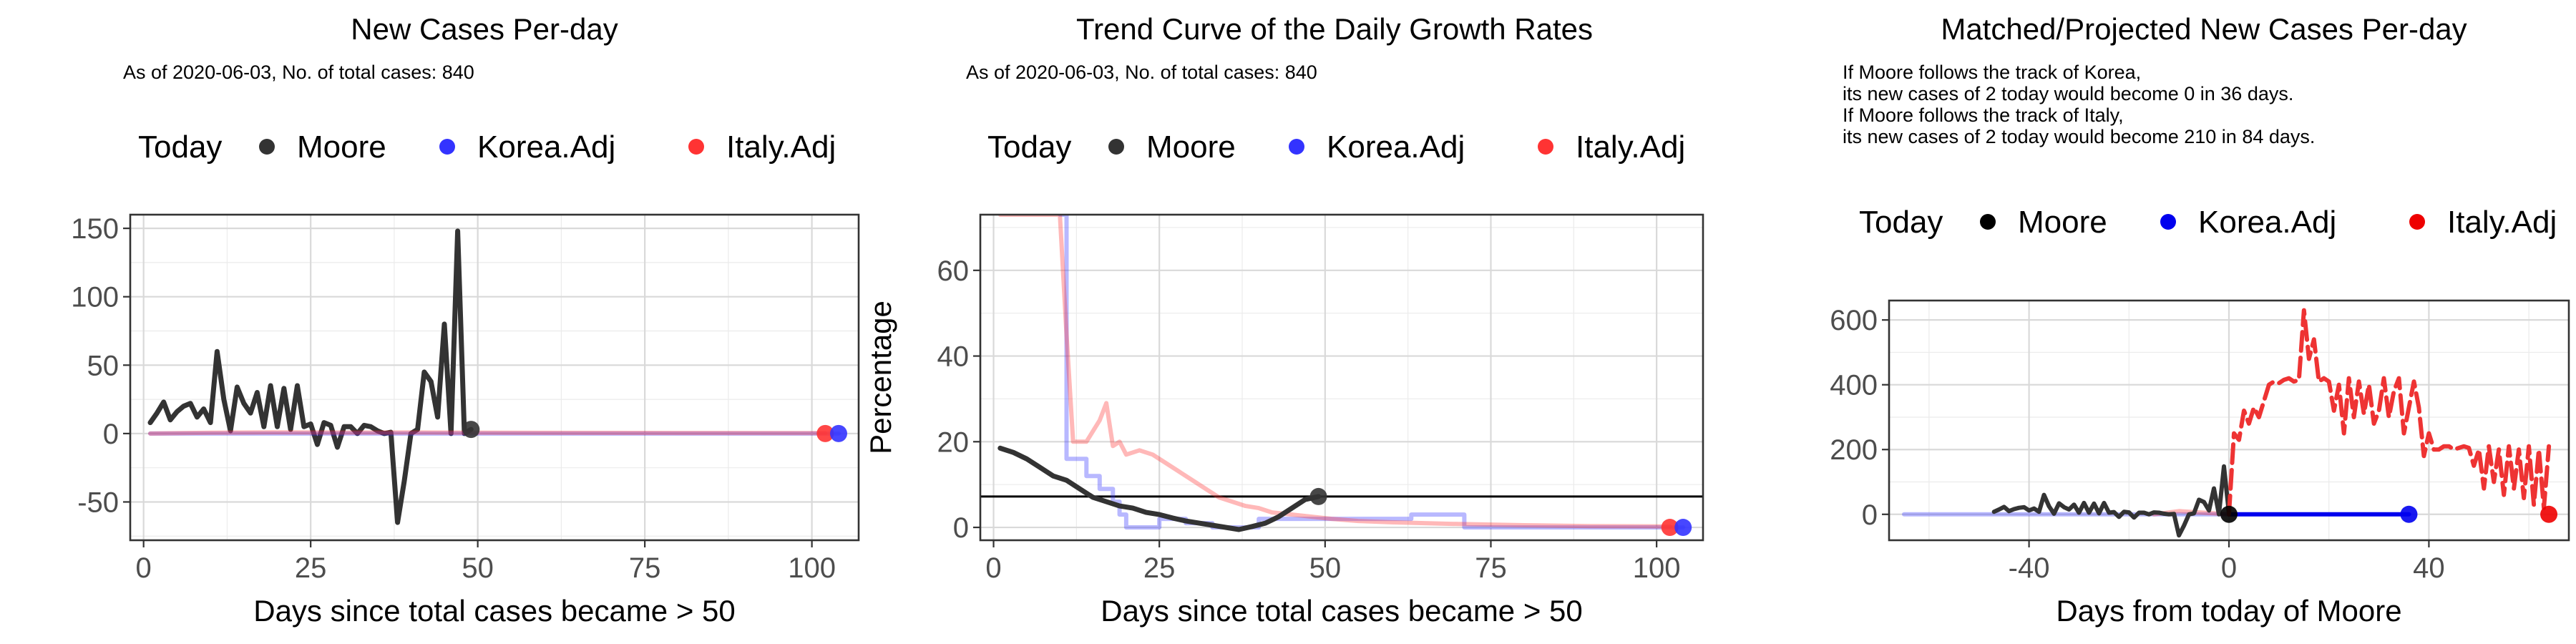 The image size is (2576, 644). What do you see at coordinates (98, 502) in the screenshot?
I see `y-tick-label: -50` at bounding box center [98, 502].